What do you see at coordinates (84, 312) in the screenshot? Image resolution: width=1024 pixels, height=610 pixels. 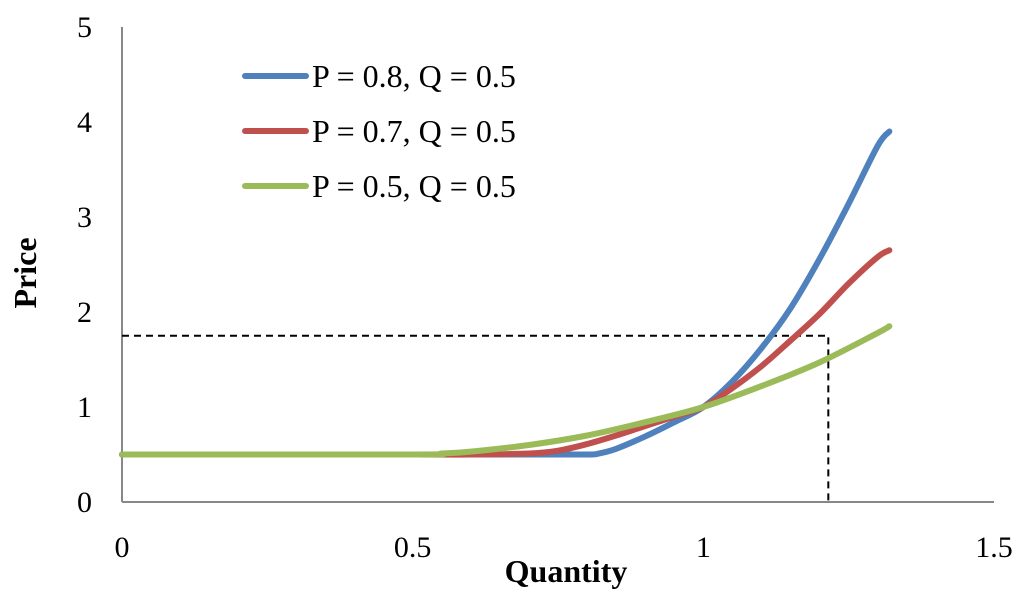 I see `y-tick-label: 2` at bounding box center [84, 312].